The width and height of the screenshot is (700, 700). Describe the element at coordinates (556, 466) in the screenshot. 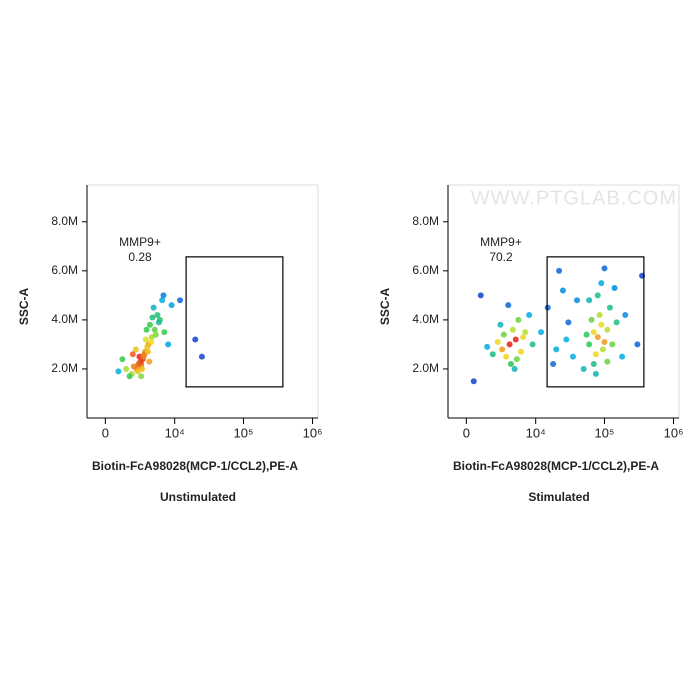

I see `x-axis-label: Biotin-FcA98028(MCP-1/CCL2),PE-A` at that location.